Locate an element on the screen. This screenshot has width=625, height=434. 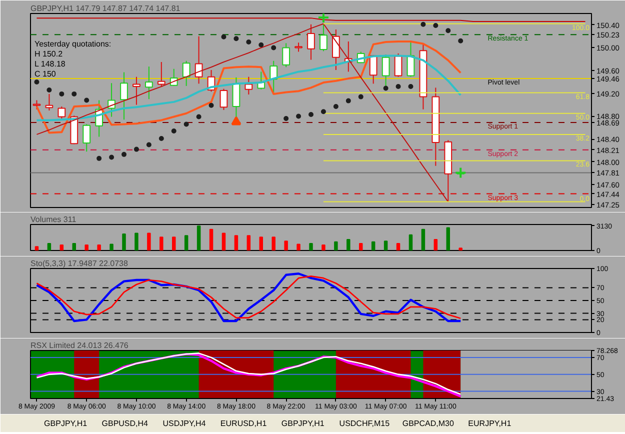
text: USDJPY,H4 is located at coordinates (184, 423).